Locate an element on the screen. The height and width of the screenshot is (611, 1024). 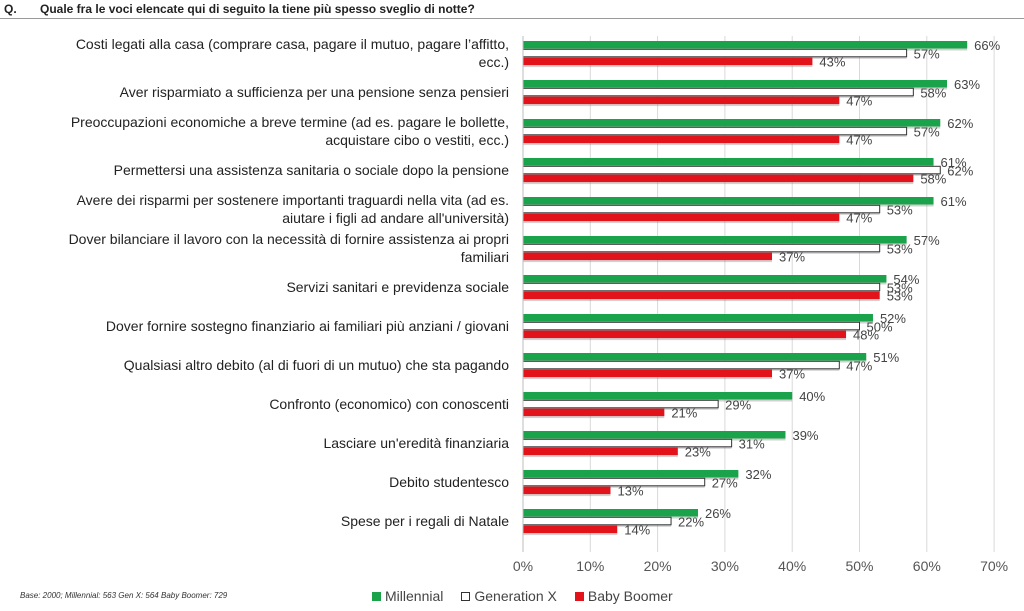
legend-item-boomer: Baby Boomer is located at coordinates (623, 596).